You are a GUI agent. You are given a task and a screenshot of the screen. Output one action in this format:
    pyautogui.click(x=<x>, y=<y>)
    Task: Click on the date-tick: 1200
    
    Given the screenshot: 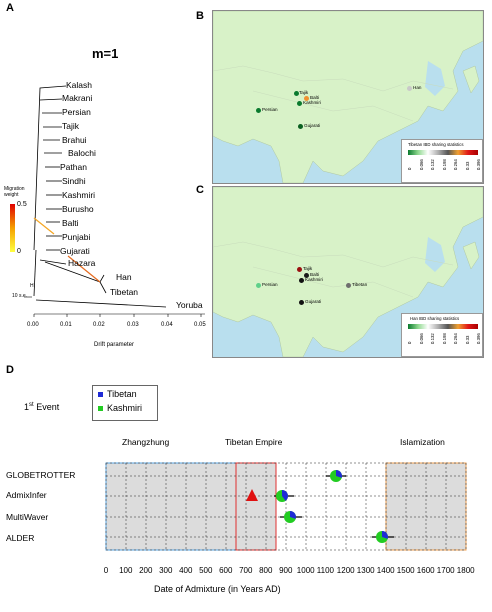 What is the action you would take?
    pyautogui.click(x=345, y=570)
    